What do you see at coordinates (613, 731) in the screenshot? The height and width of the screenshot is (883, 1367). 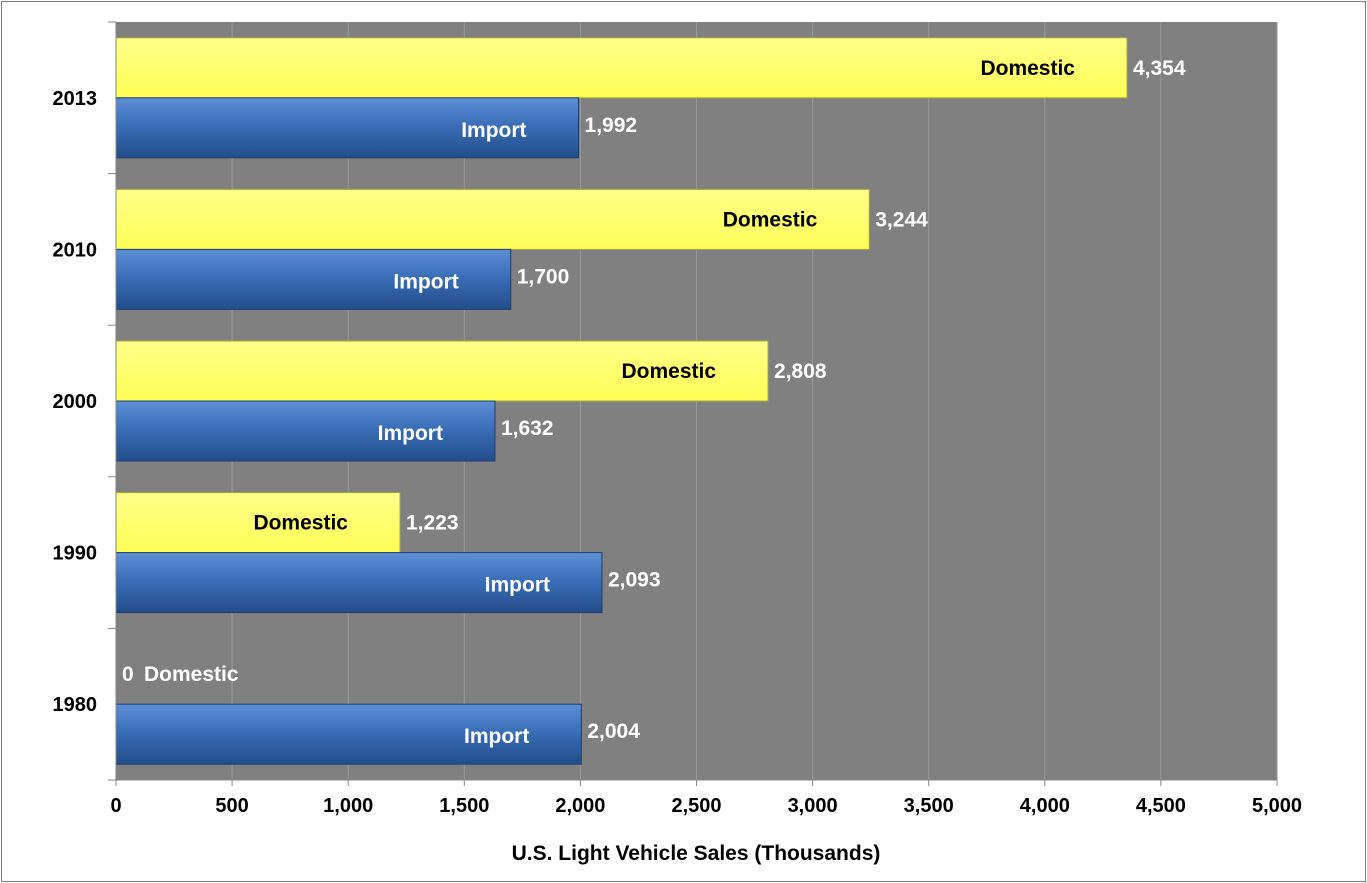 I see `bar-value-label: 2,004` at bounding box center [613, 731].